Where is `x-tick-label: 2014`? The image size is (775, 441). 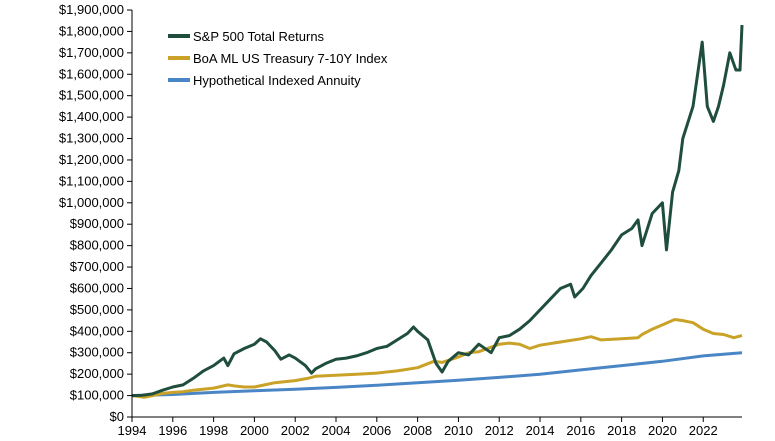 x-tick-label: 2014 is located at coordinates (540, 430).